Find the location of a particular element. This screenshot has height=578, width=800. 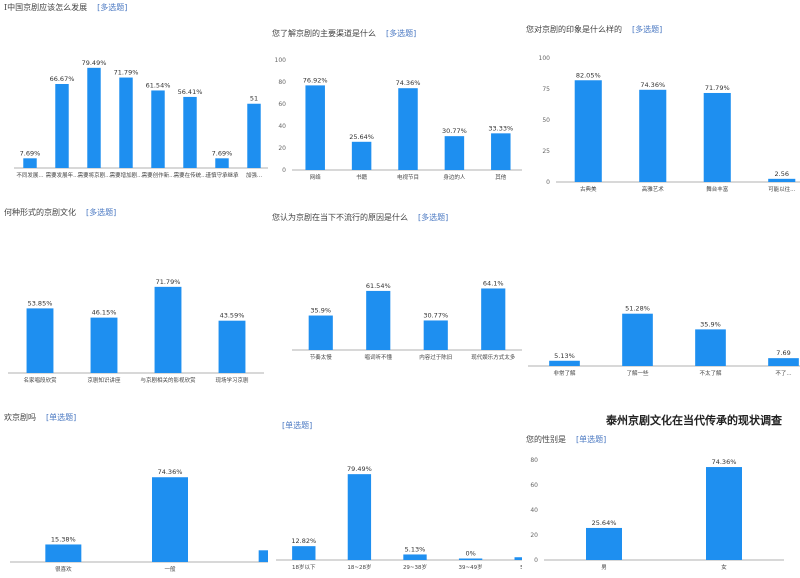

category-label: 现场学习京剧 is located at coordinates (232, 380).